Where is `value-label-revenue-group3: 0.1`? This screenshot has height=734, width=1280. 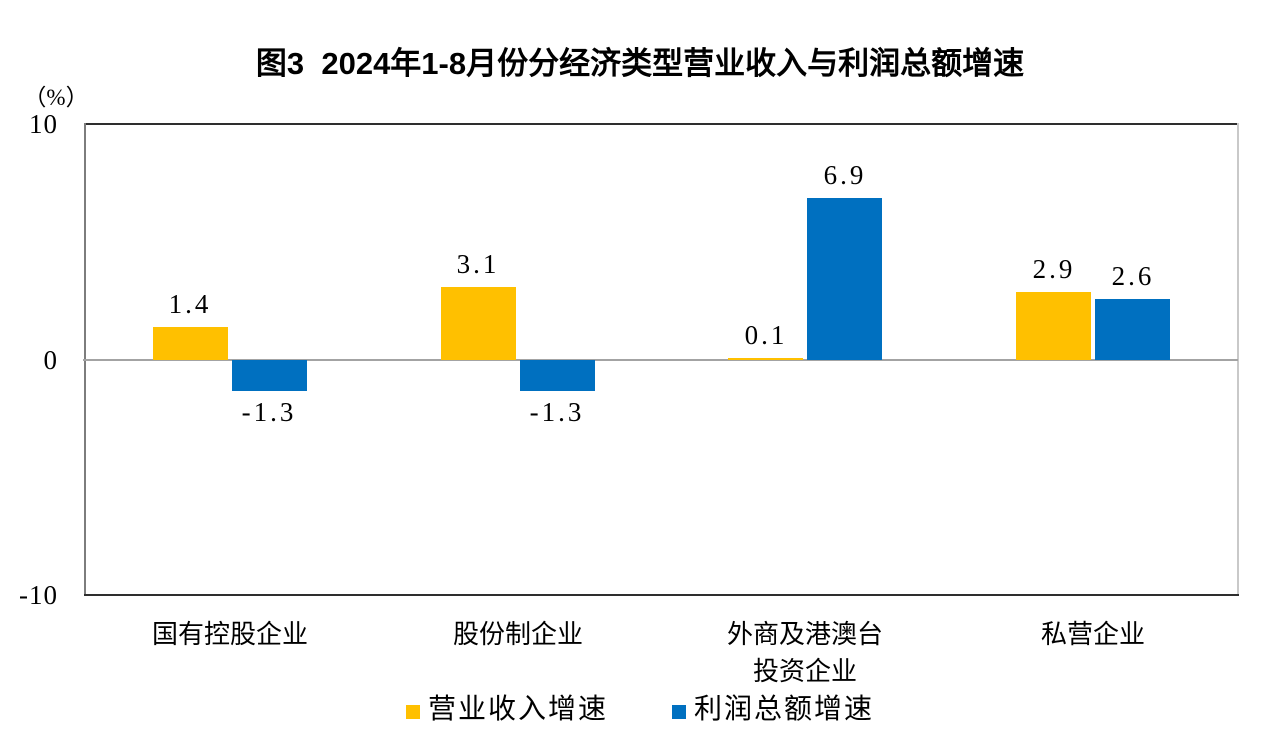 value-label-revenue-group3: 0.1 is located at coordinates (766, 335).